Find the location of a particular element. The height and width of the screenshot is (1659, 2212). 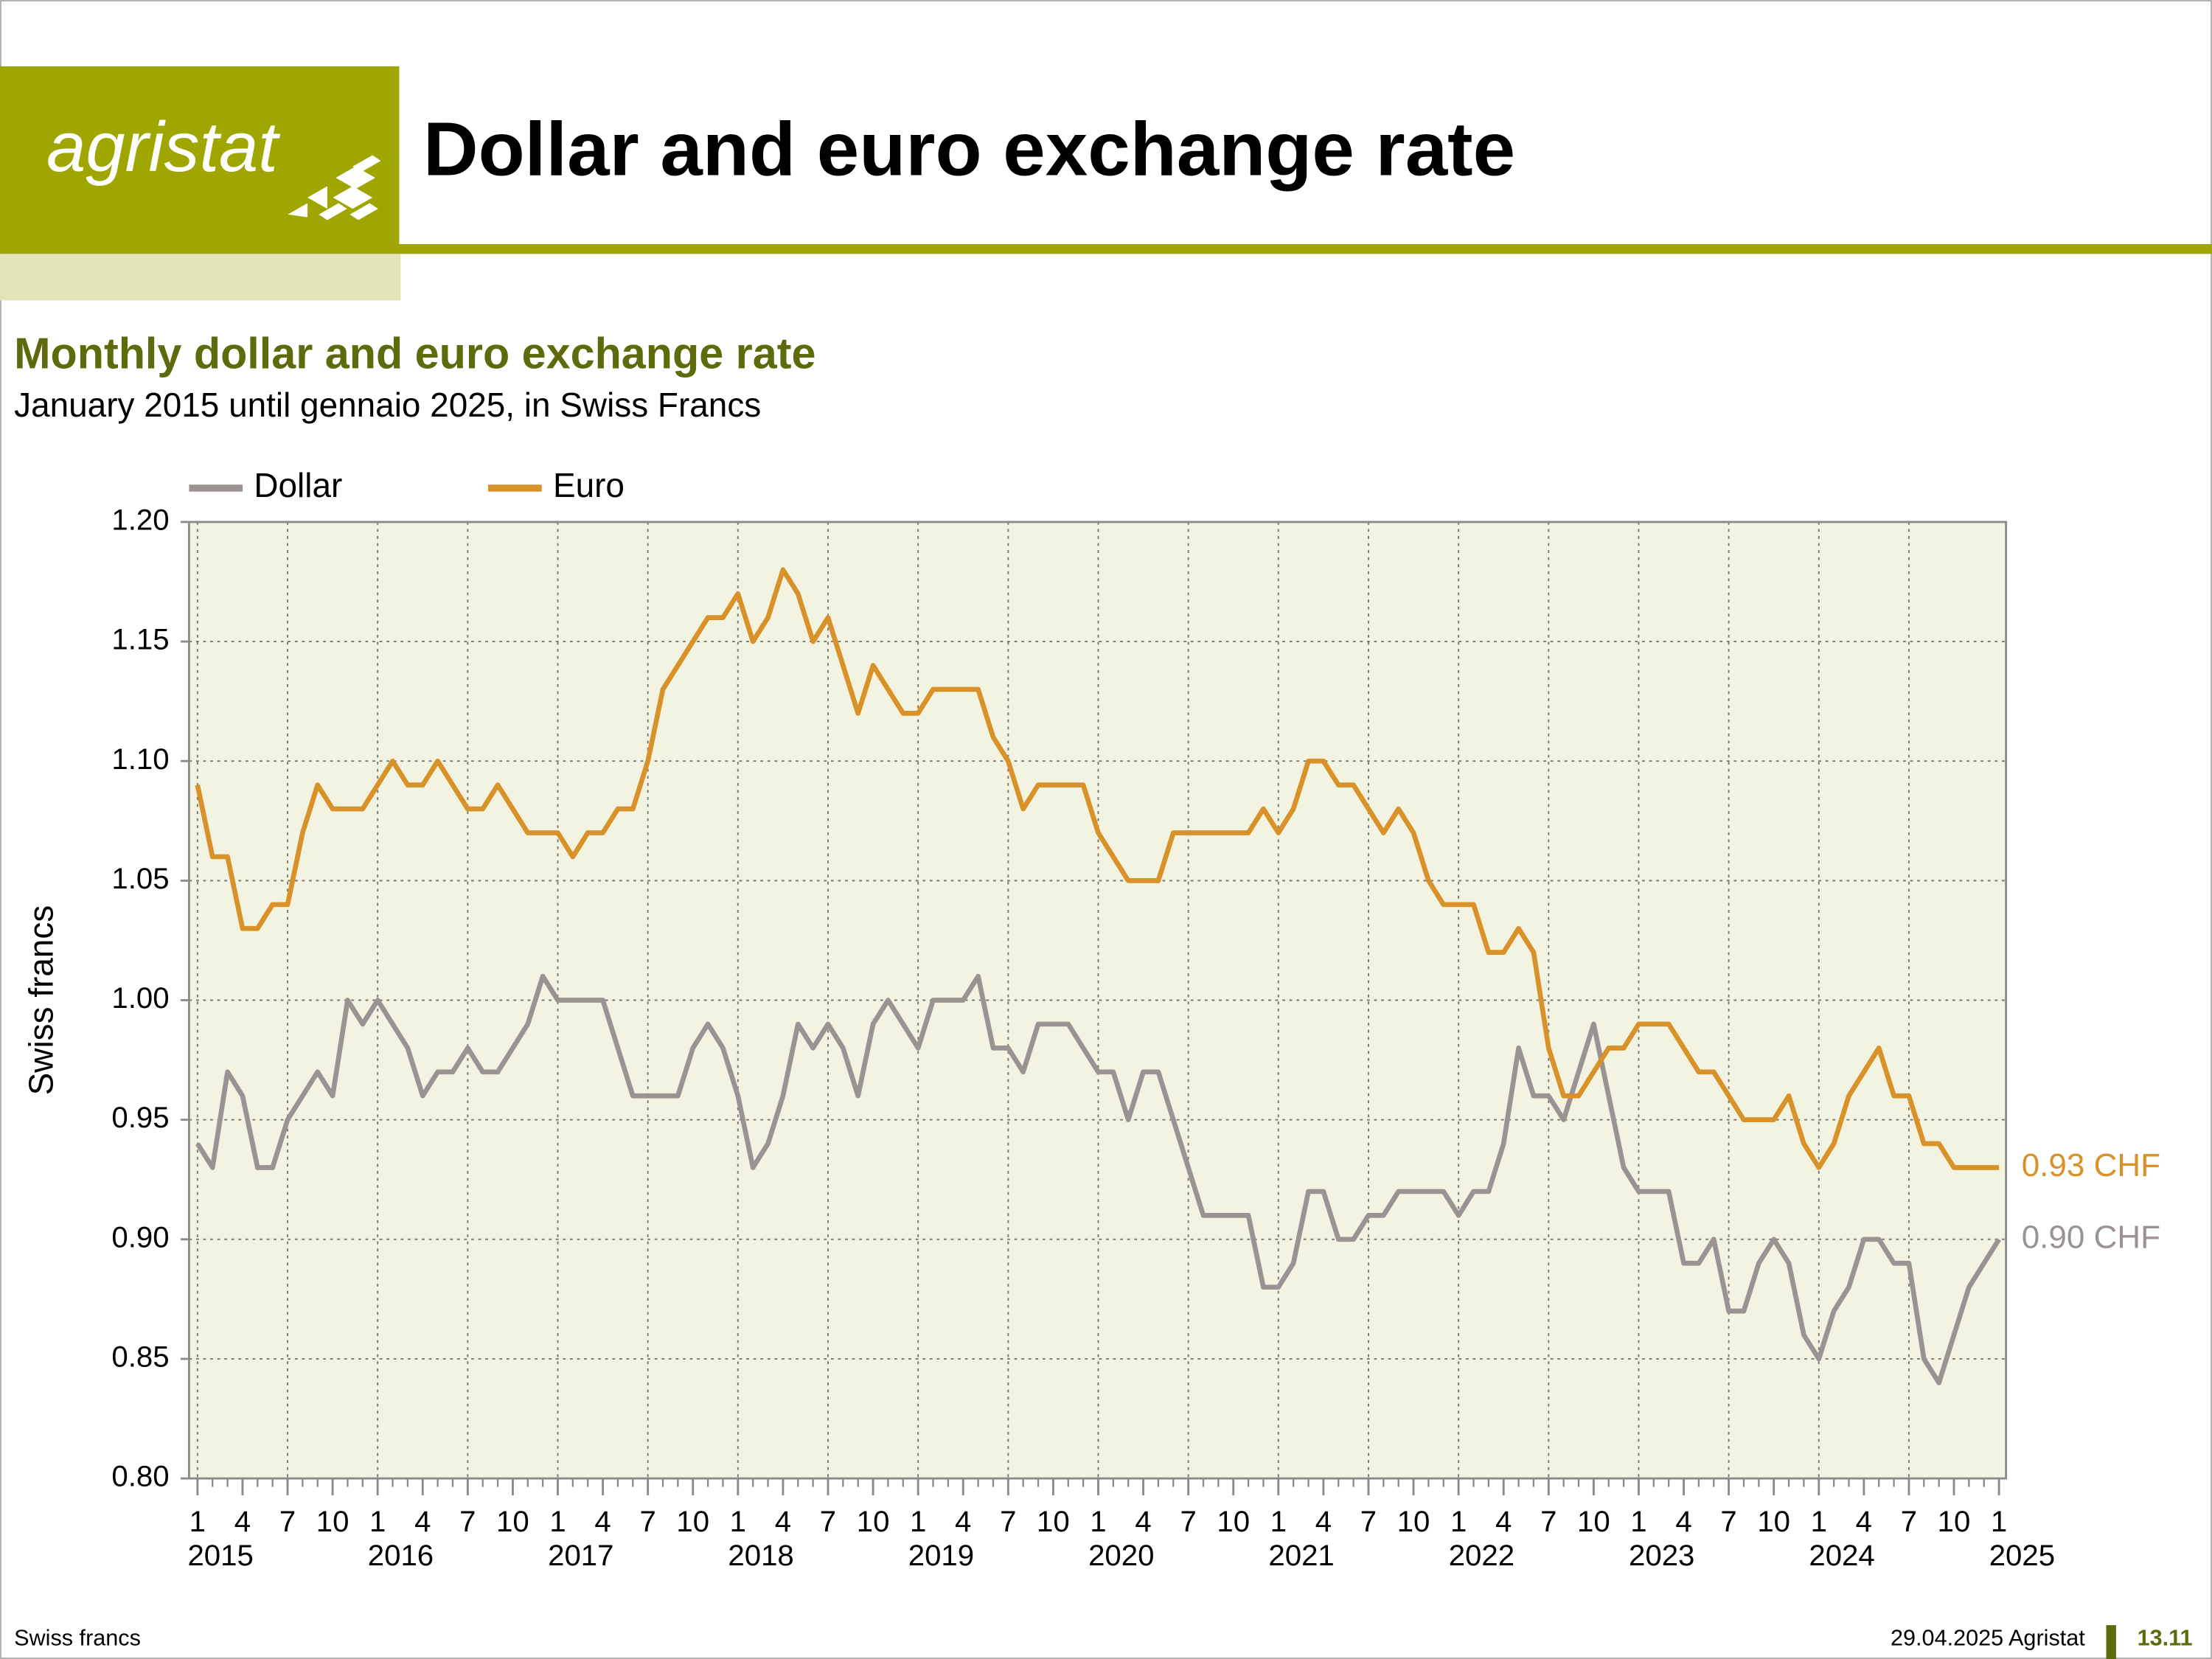

year-label: 2025 is located at coordinates (2022, 1555).